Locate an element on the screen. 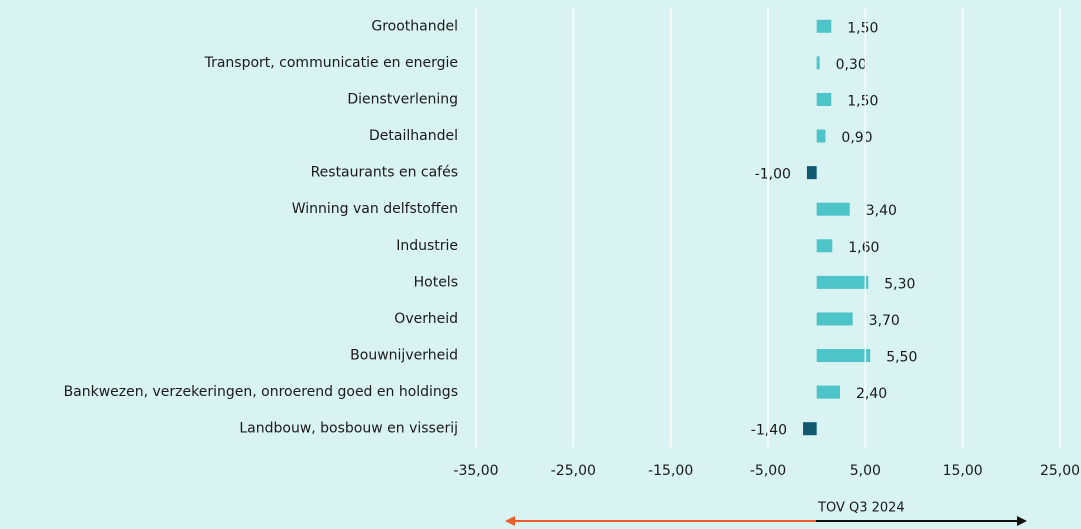 This screenshot has width=1081, height=529. x-tick-label: -5,00 is located at coordinates (768, 471).